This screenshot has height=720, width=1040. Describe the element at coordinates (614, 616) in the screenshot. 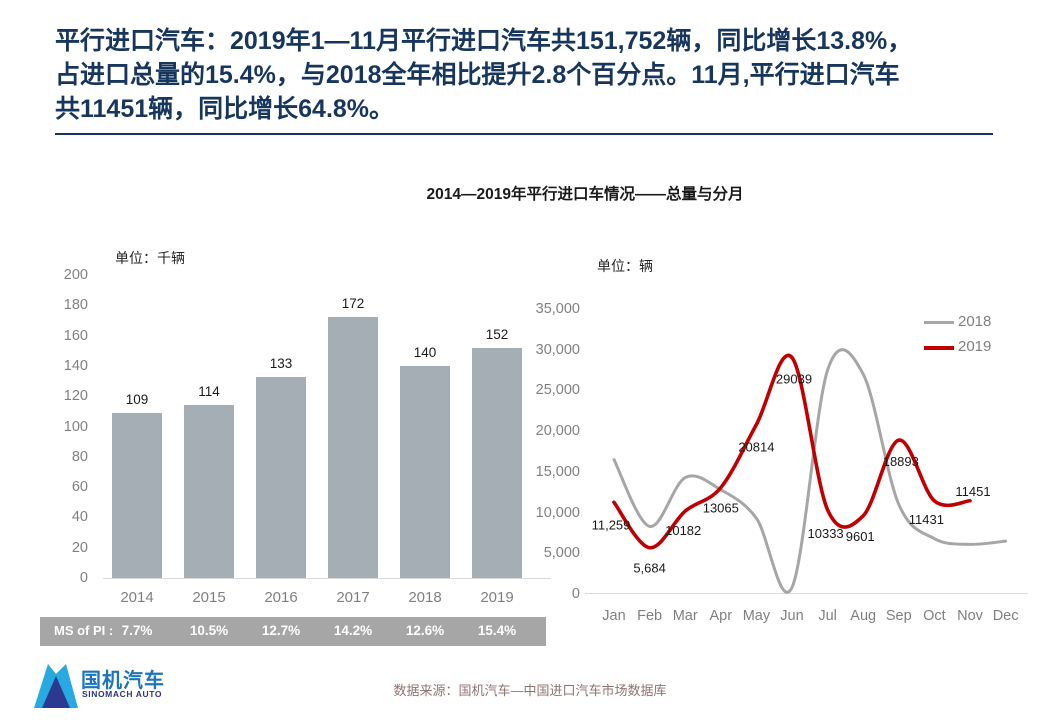

I see `x-axis-month-label: Jan` at that location.